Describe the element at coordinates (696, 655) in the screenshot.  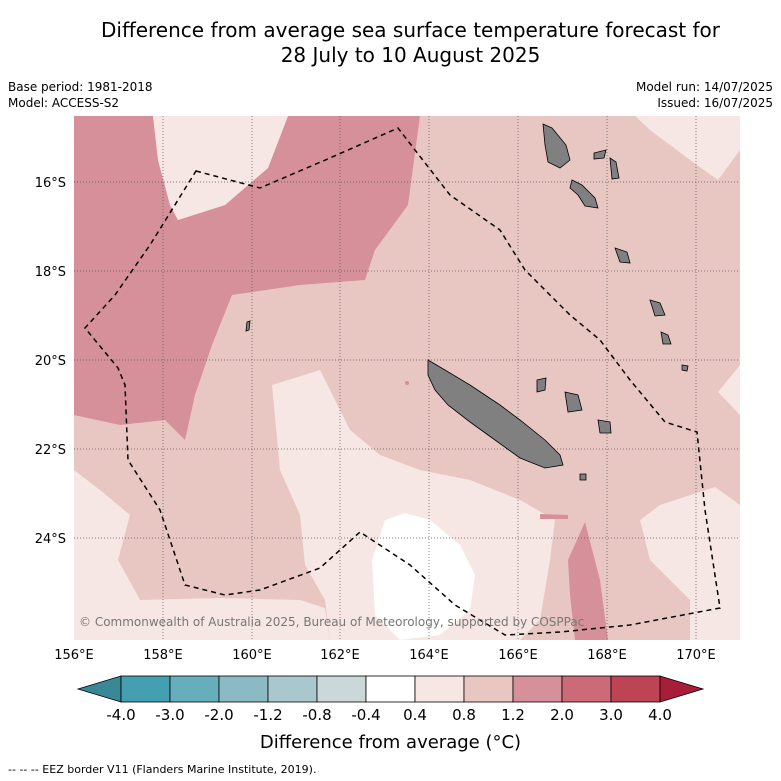
I see `lon-tick-170: 170°E` at that location.